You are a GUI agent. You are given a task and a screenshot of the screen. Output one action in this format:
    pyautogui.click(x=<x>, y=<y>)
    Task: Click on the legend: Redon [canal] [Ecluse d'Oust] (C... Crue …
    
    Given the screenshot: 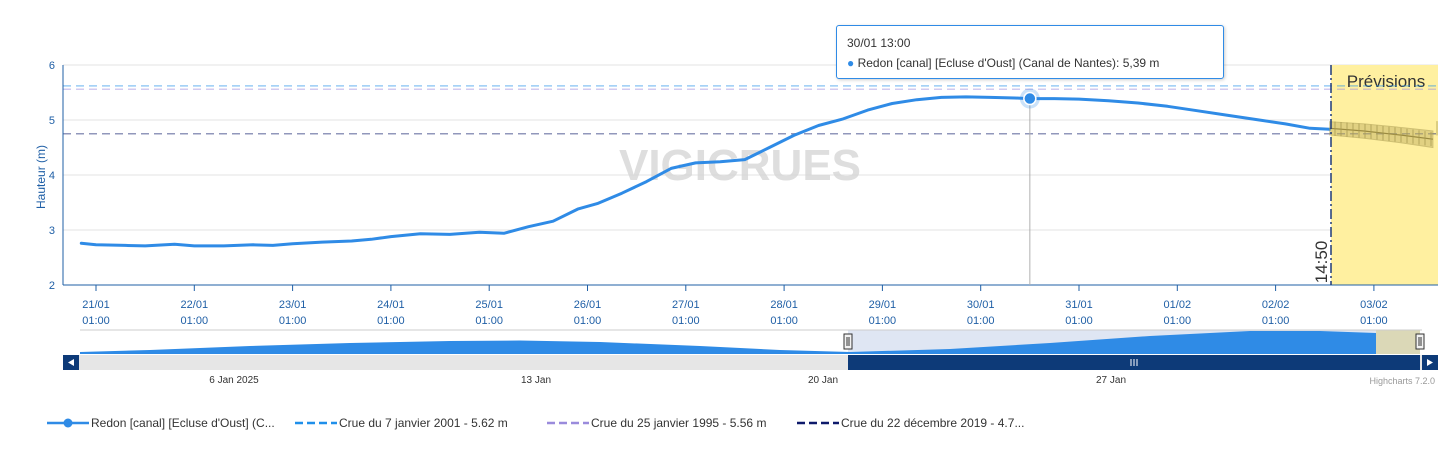 What is the action you would take?
    pyautogui.click(x=726, y=423)
    